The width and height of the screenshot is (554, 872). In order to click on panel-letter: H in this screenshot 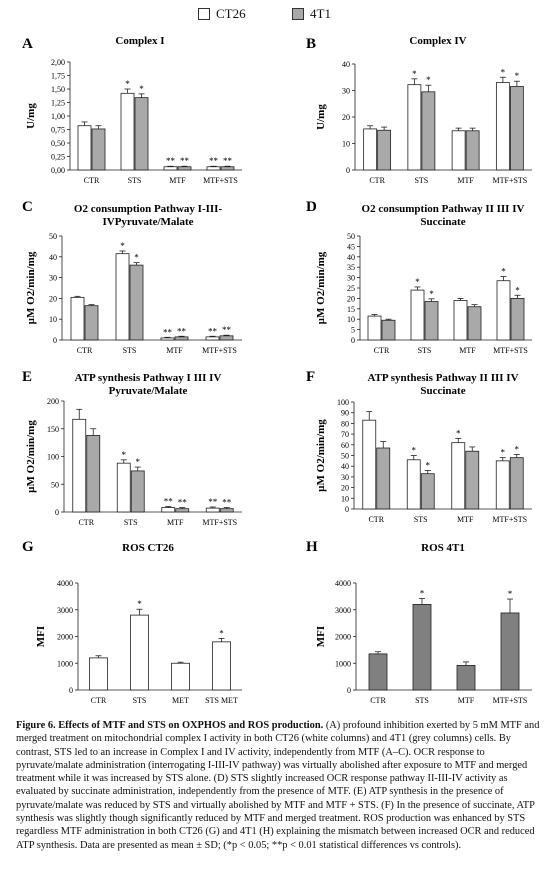, I will do `click(312, 547)`.